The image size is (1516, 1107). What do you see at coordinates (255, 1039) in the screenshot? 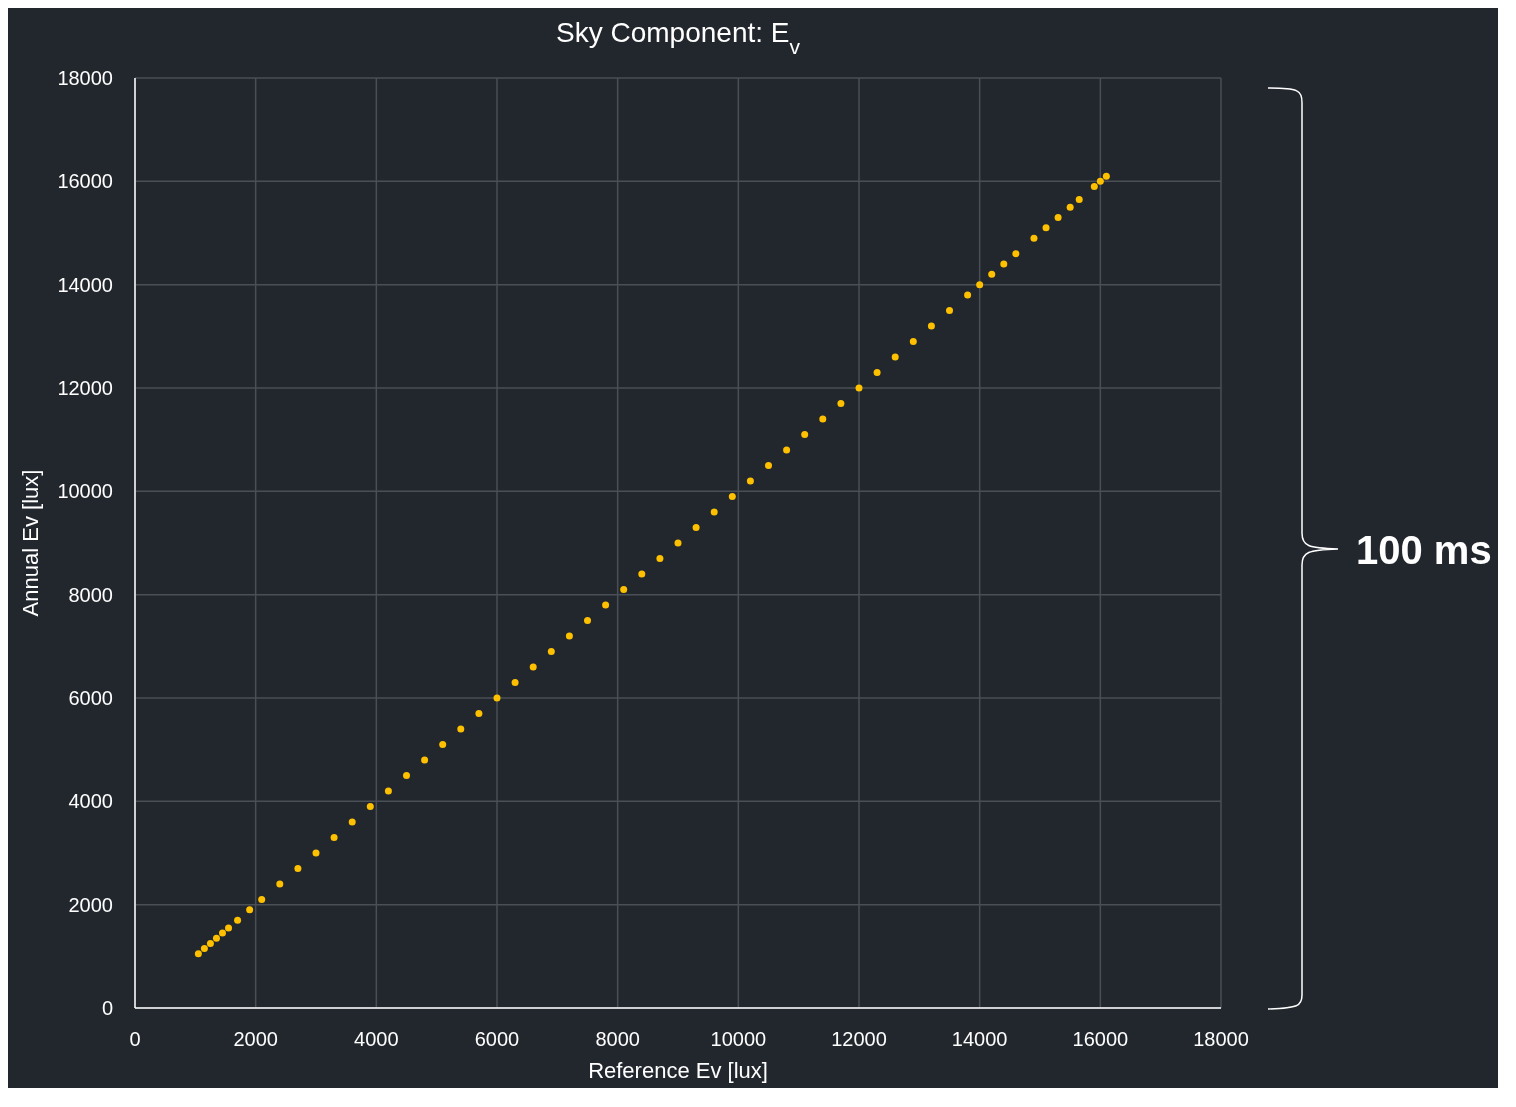
I see `x-tick-label: 2000` at bounding box center [255, 1039].